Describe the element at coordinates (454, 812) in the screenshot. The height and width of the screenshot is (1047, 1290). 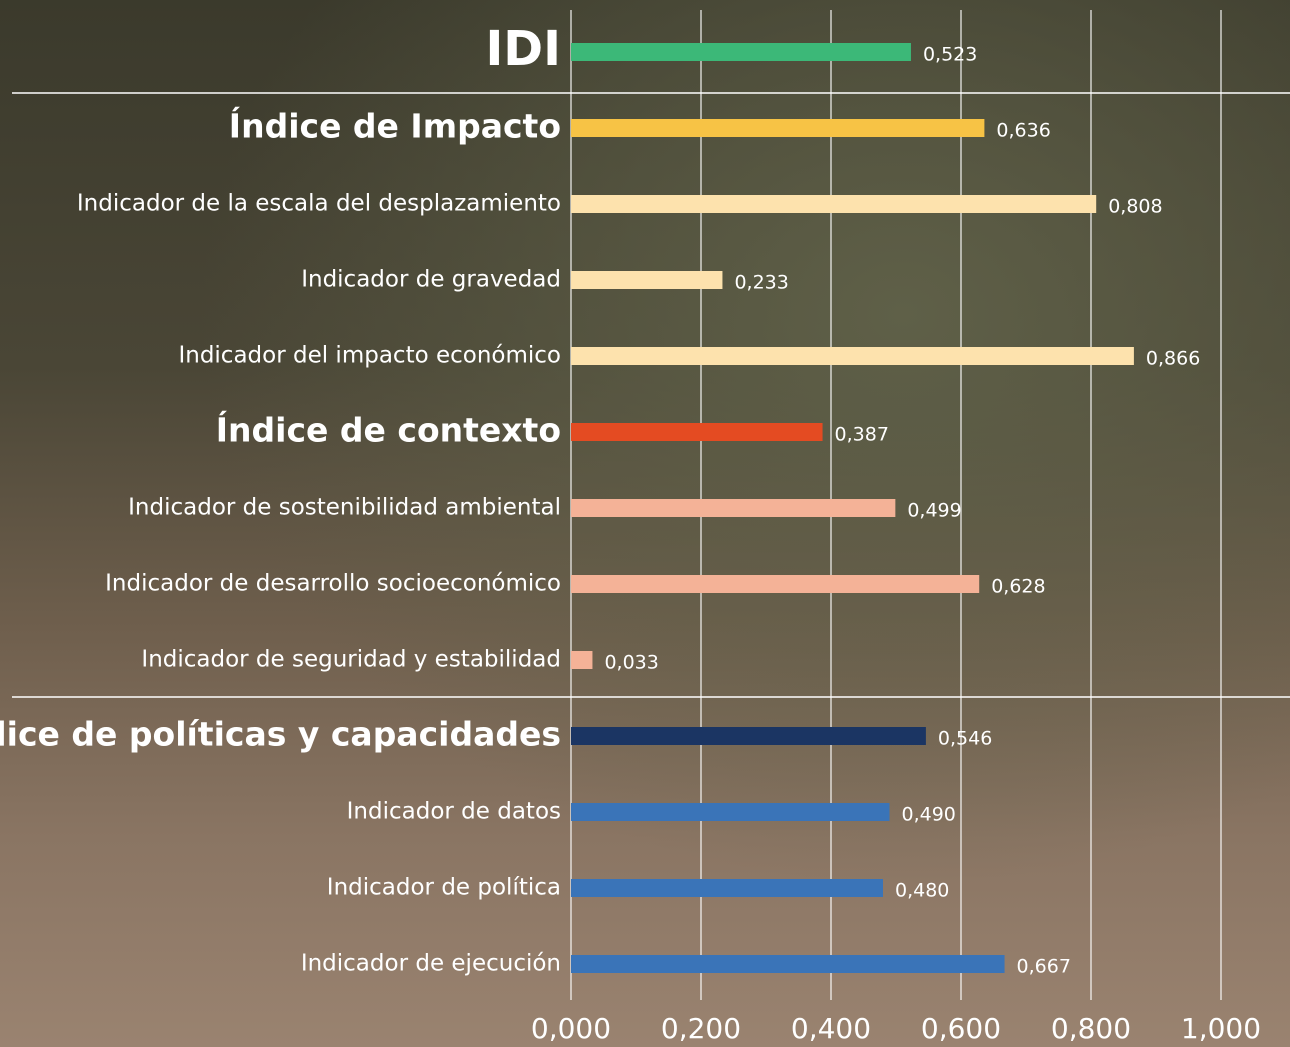
I see `category-label: Indicador de datos` at that location.